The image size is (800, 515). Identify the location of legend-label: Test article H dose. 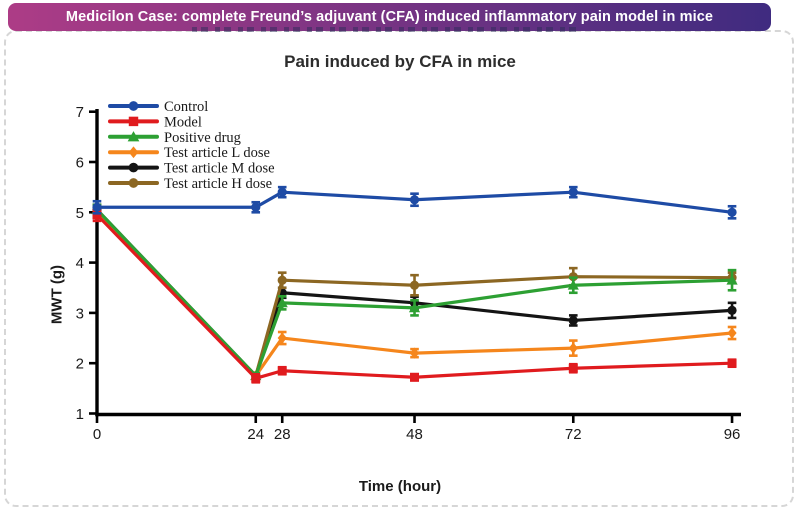
(218, 184).